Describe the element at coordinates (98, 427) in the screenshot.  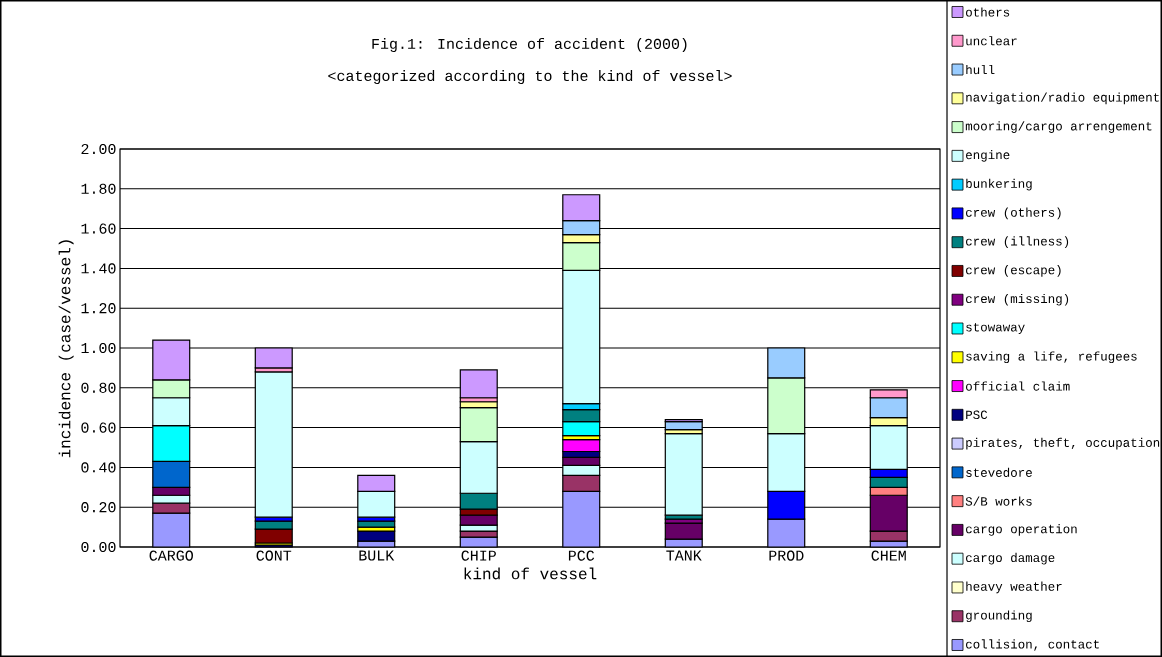
I see `y-tick-label: 0.60` at that location.